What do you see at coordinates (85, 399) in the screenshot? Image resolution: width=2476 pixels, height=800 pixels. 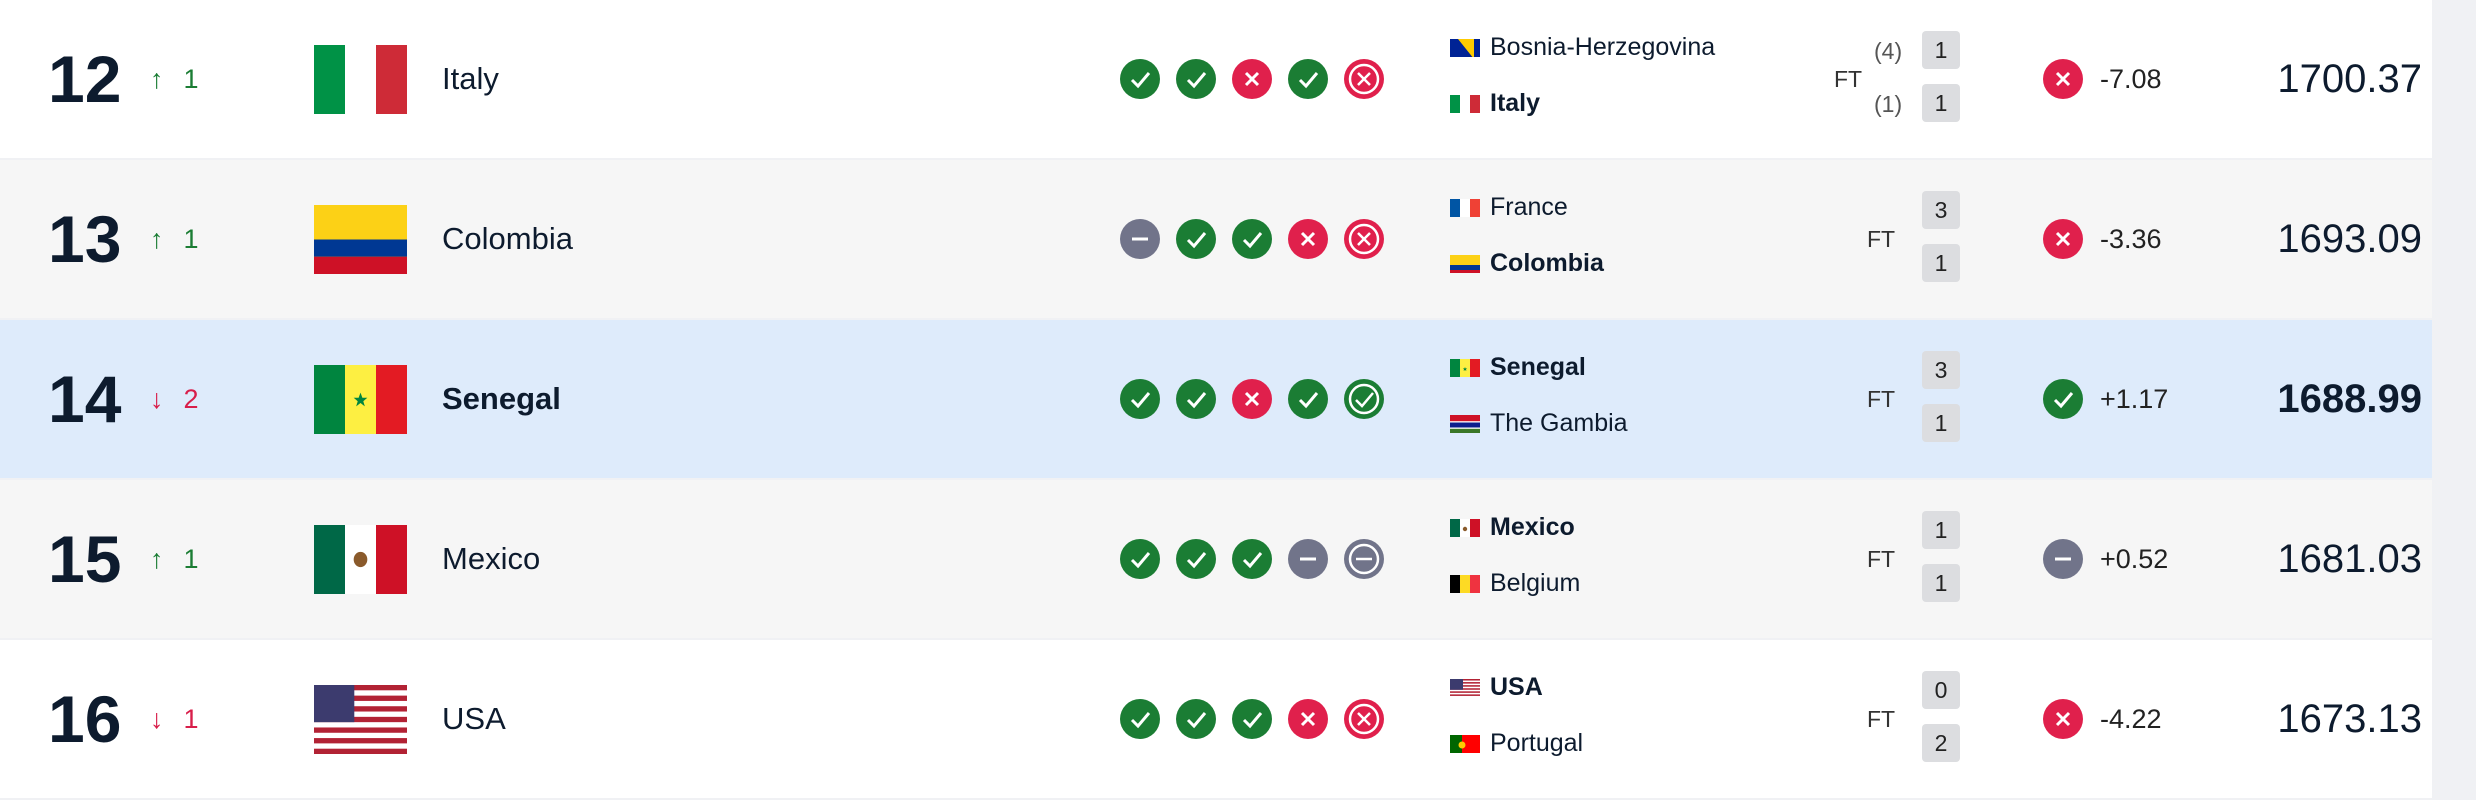 I see `rank: 14` at bounding box center [85, 399].